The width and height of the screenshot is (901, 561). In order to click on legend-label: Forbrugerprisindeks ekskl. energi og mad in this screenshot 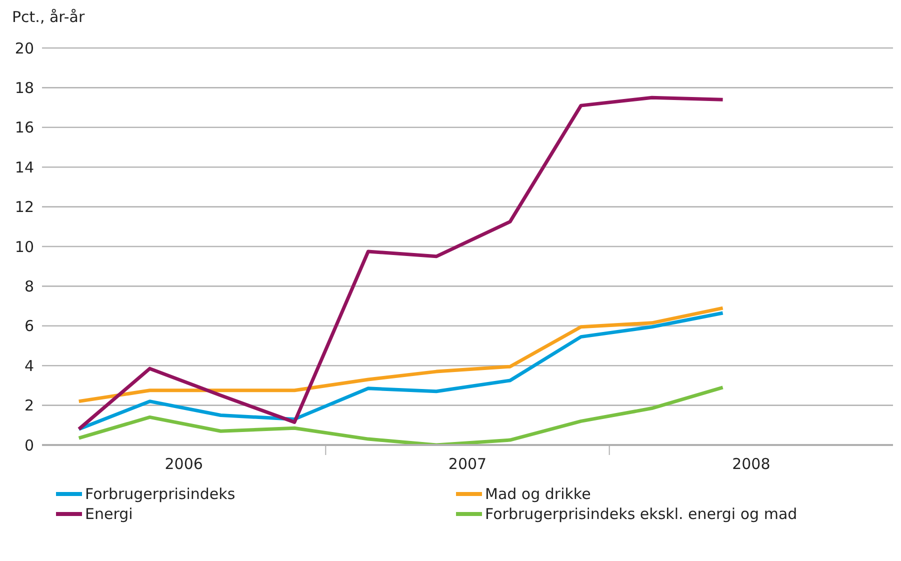, I will do `click(641, 514)`.